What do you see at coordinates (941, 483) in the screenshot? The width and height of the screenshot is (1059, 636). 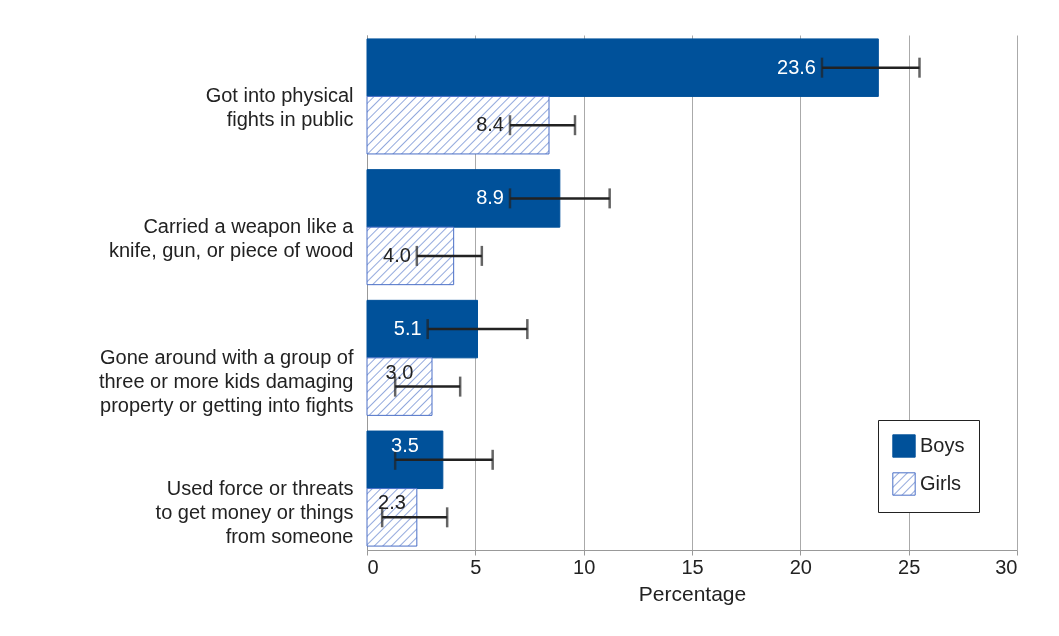 I see `legend-label: Girls` at bounding box center [941, 483].